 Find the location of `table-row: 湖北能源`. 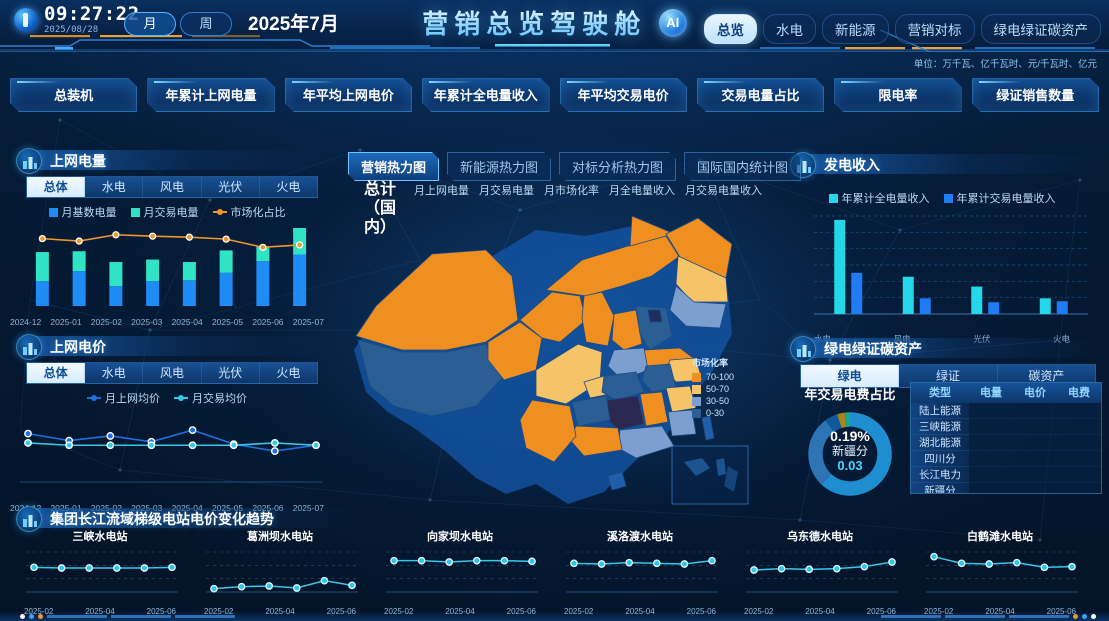

table-row: 湖北能源 is located at coordinates (1006, 443).